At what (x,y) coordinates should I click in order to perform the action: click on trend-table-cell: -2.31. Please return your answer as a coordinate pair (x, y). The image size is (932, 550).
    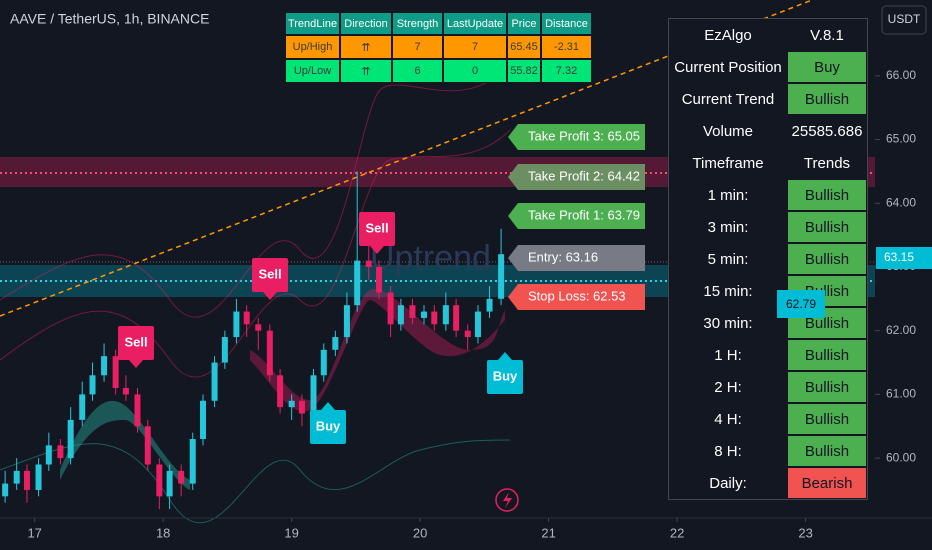
    Looking at the image, I should click on (566, 47).